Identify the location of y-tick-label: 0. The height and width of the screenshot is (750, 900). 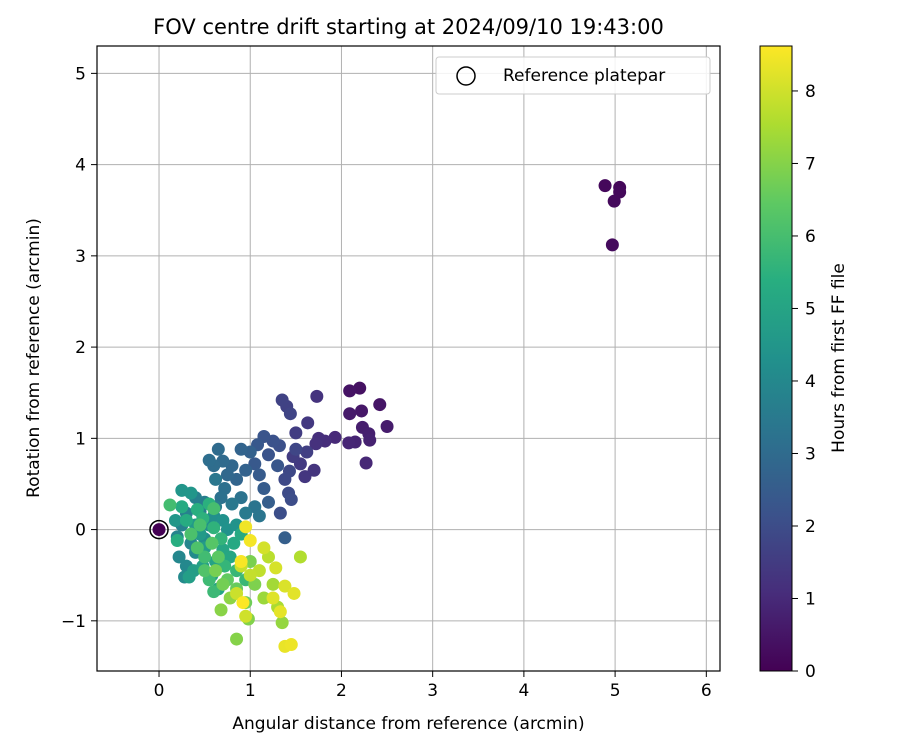
(80, 531).